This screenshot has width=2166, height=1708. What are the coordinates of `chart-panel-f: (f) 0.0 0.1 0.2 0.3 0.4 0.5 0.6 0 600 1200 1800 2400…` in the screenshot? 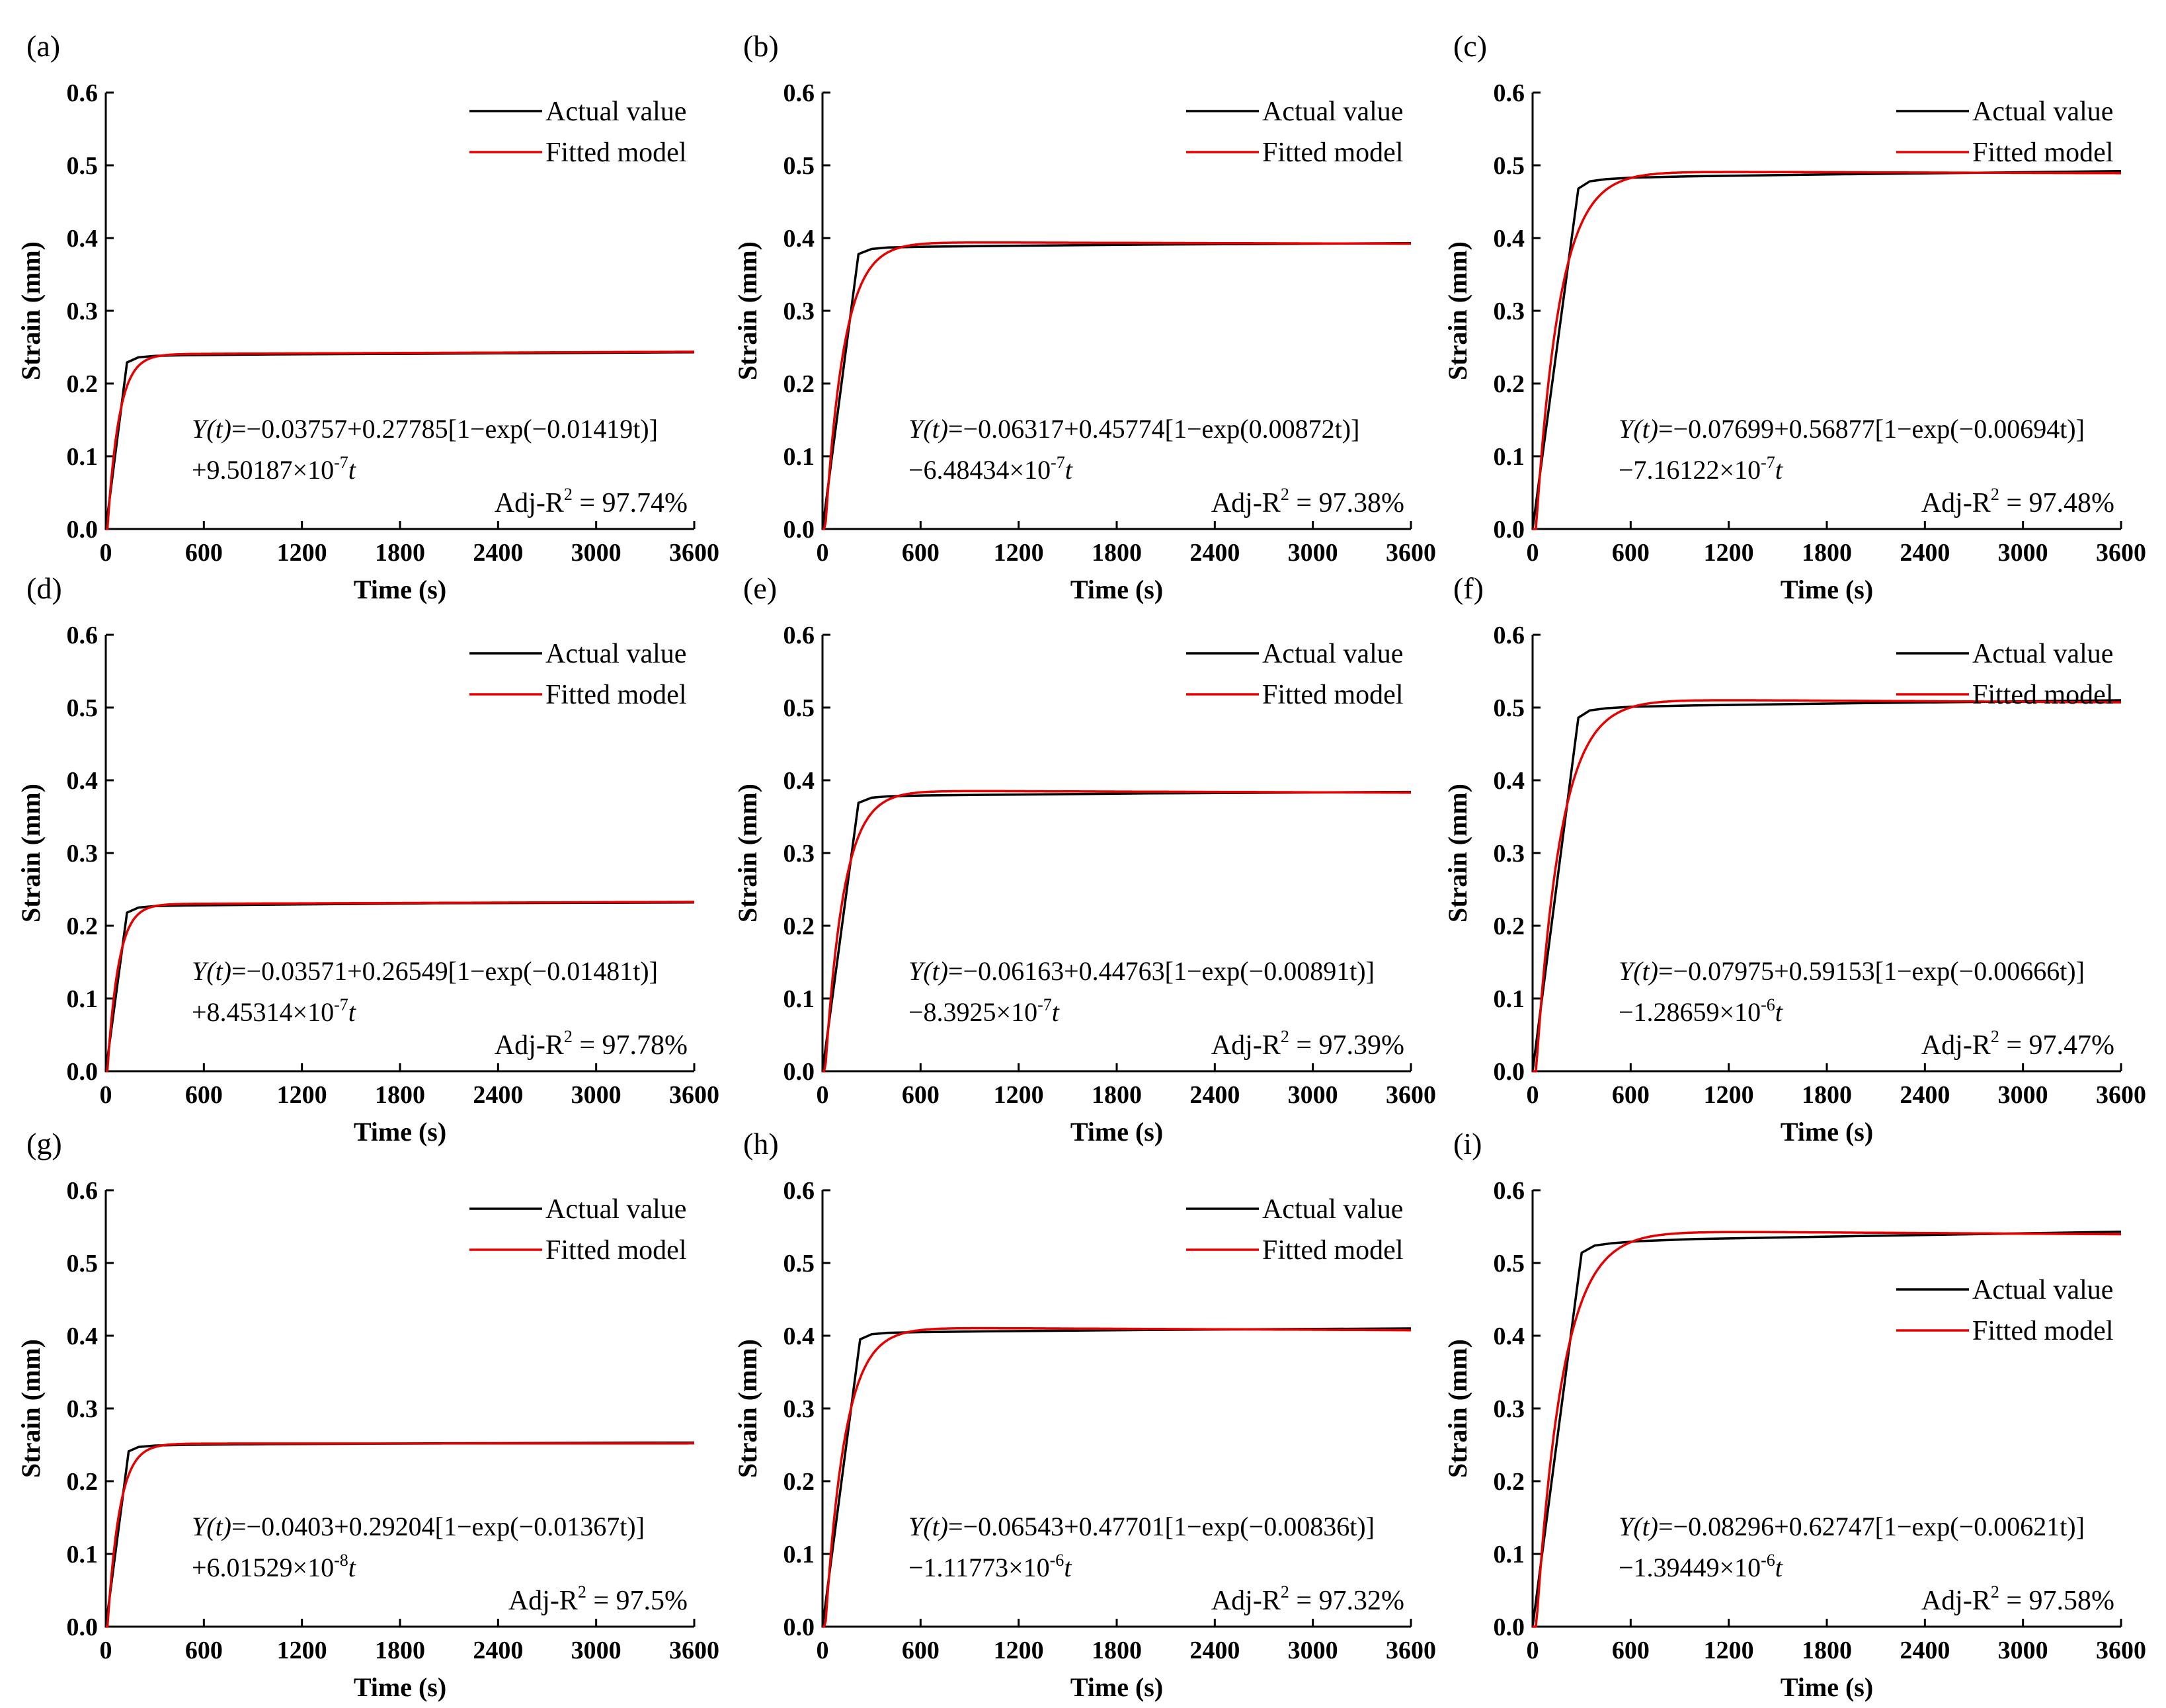 It's located at (1794, 859).